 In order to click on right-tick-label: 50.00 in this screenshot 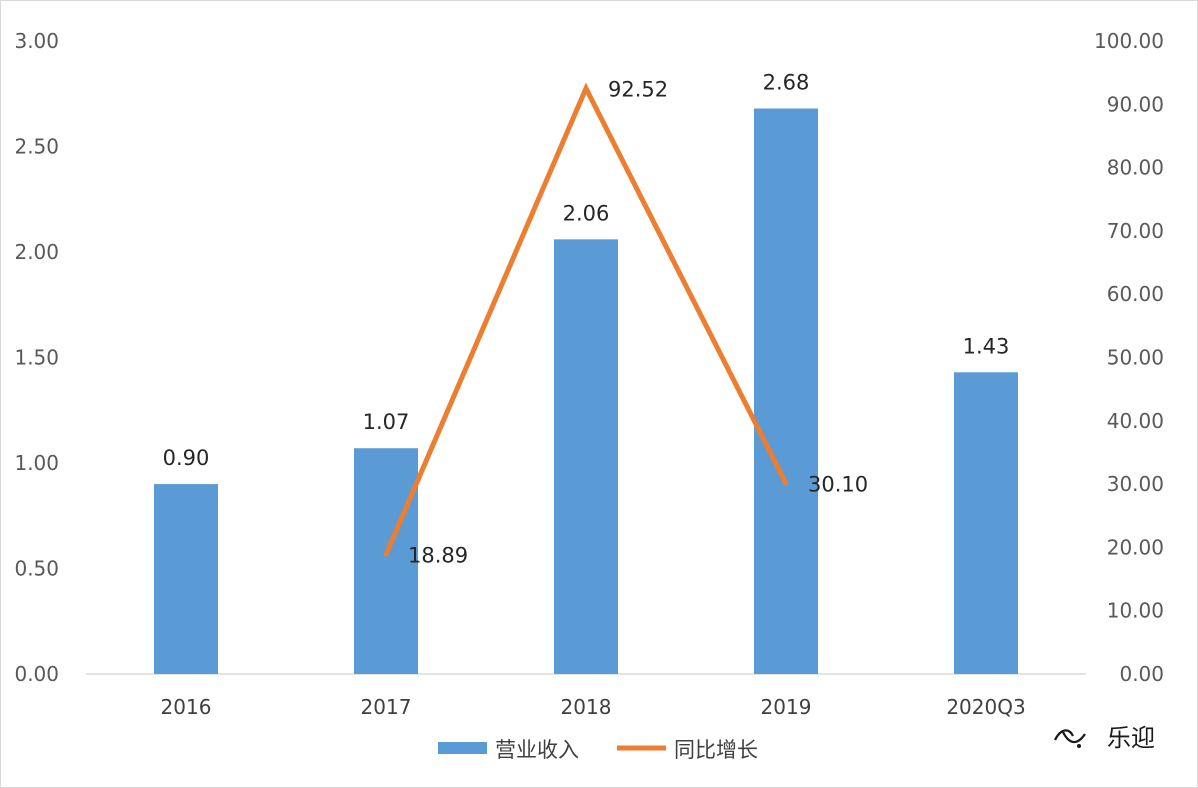, I will do `click(1135, 358)`.